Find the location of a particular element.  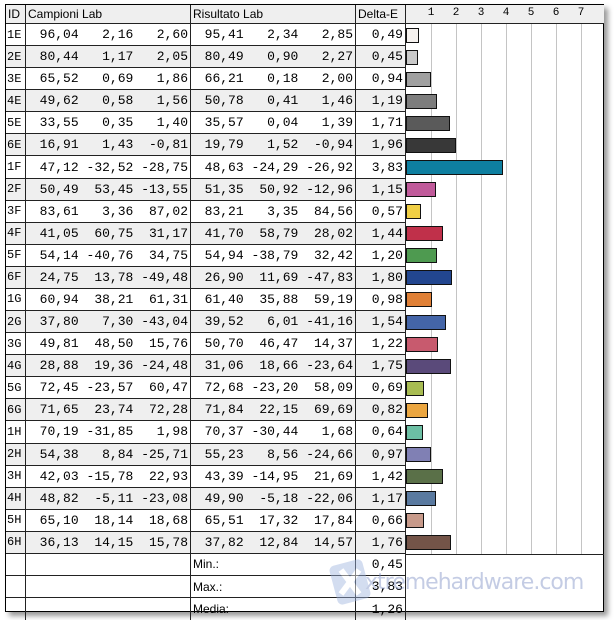

a-value: 2,34 is located at coordinates (283, 35).